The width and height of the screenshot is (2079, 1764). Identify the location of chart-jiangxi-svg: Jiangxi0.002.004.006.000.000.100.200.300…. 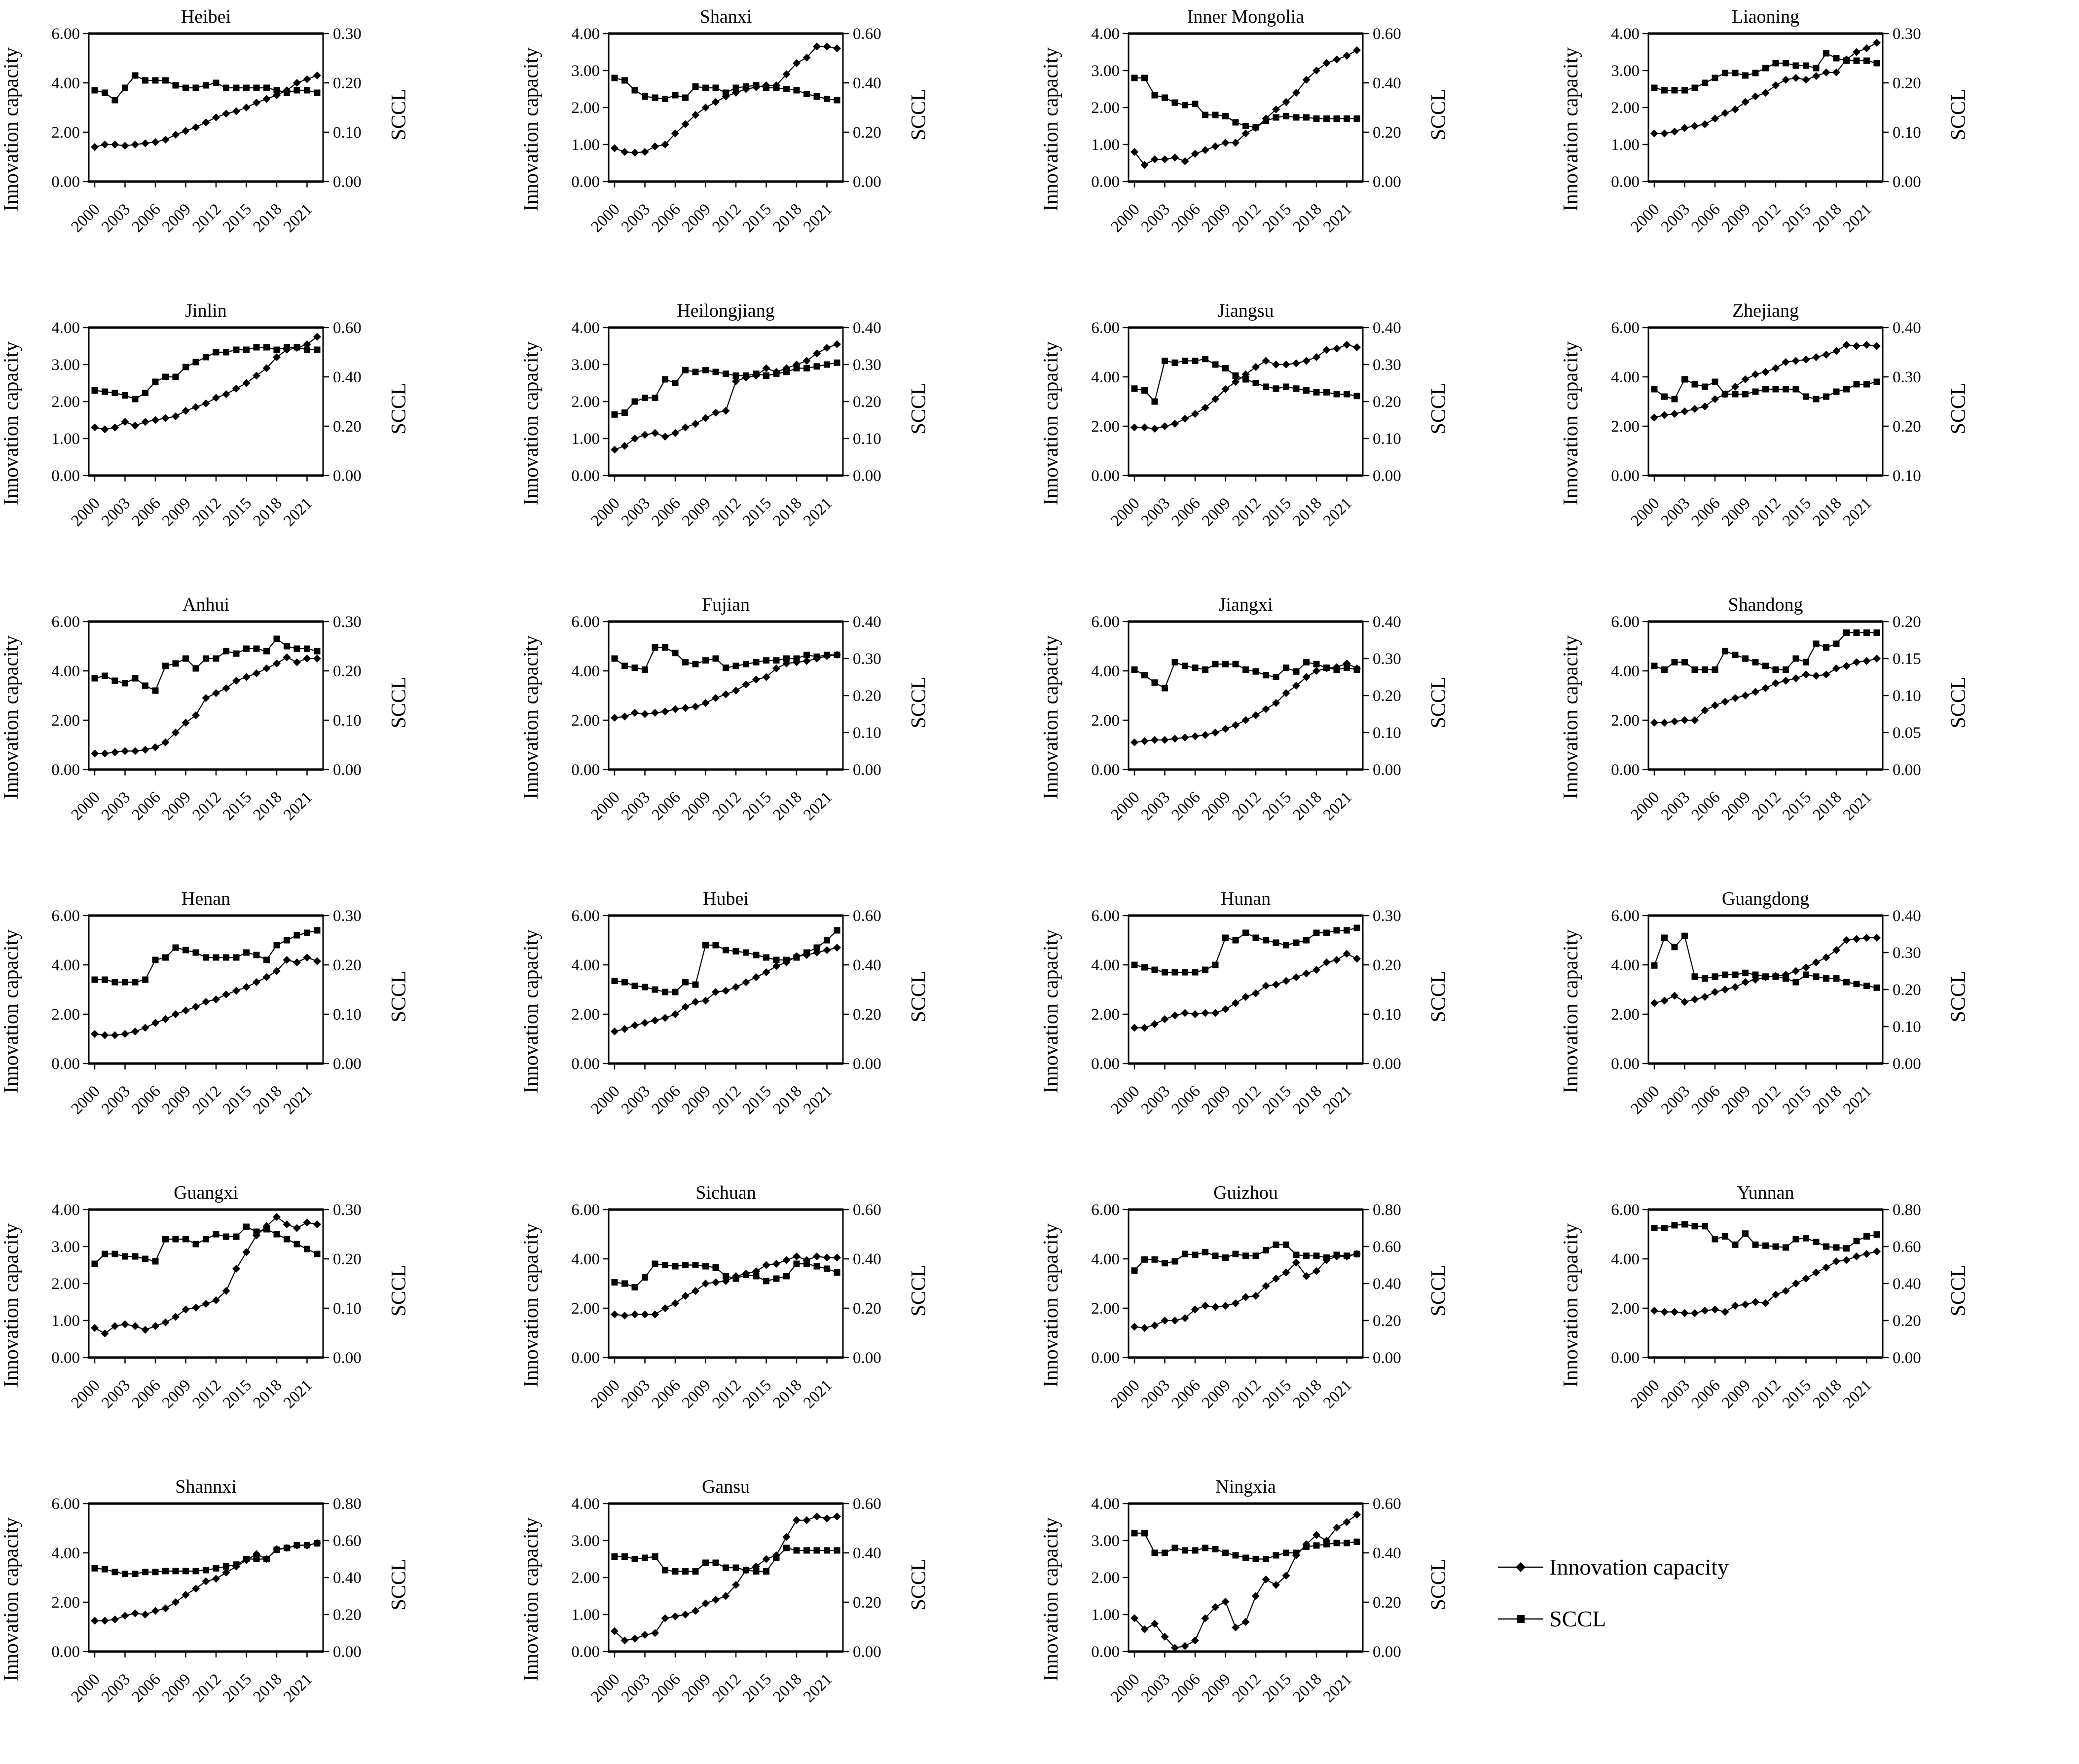
(1245, 709).